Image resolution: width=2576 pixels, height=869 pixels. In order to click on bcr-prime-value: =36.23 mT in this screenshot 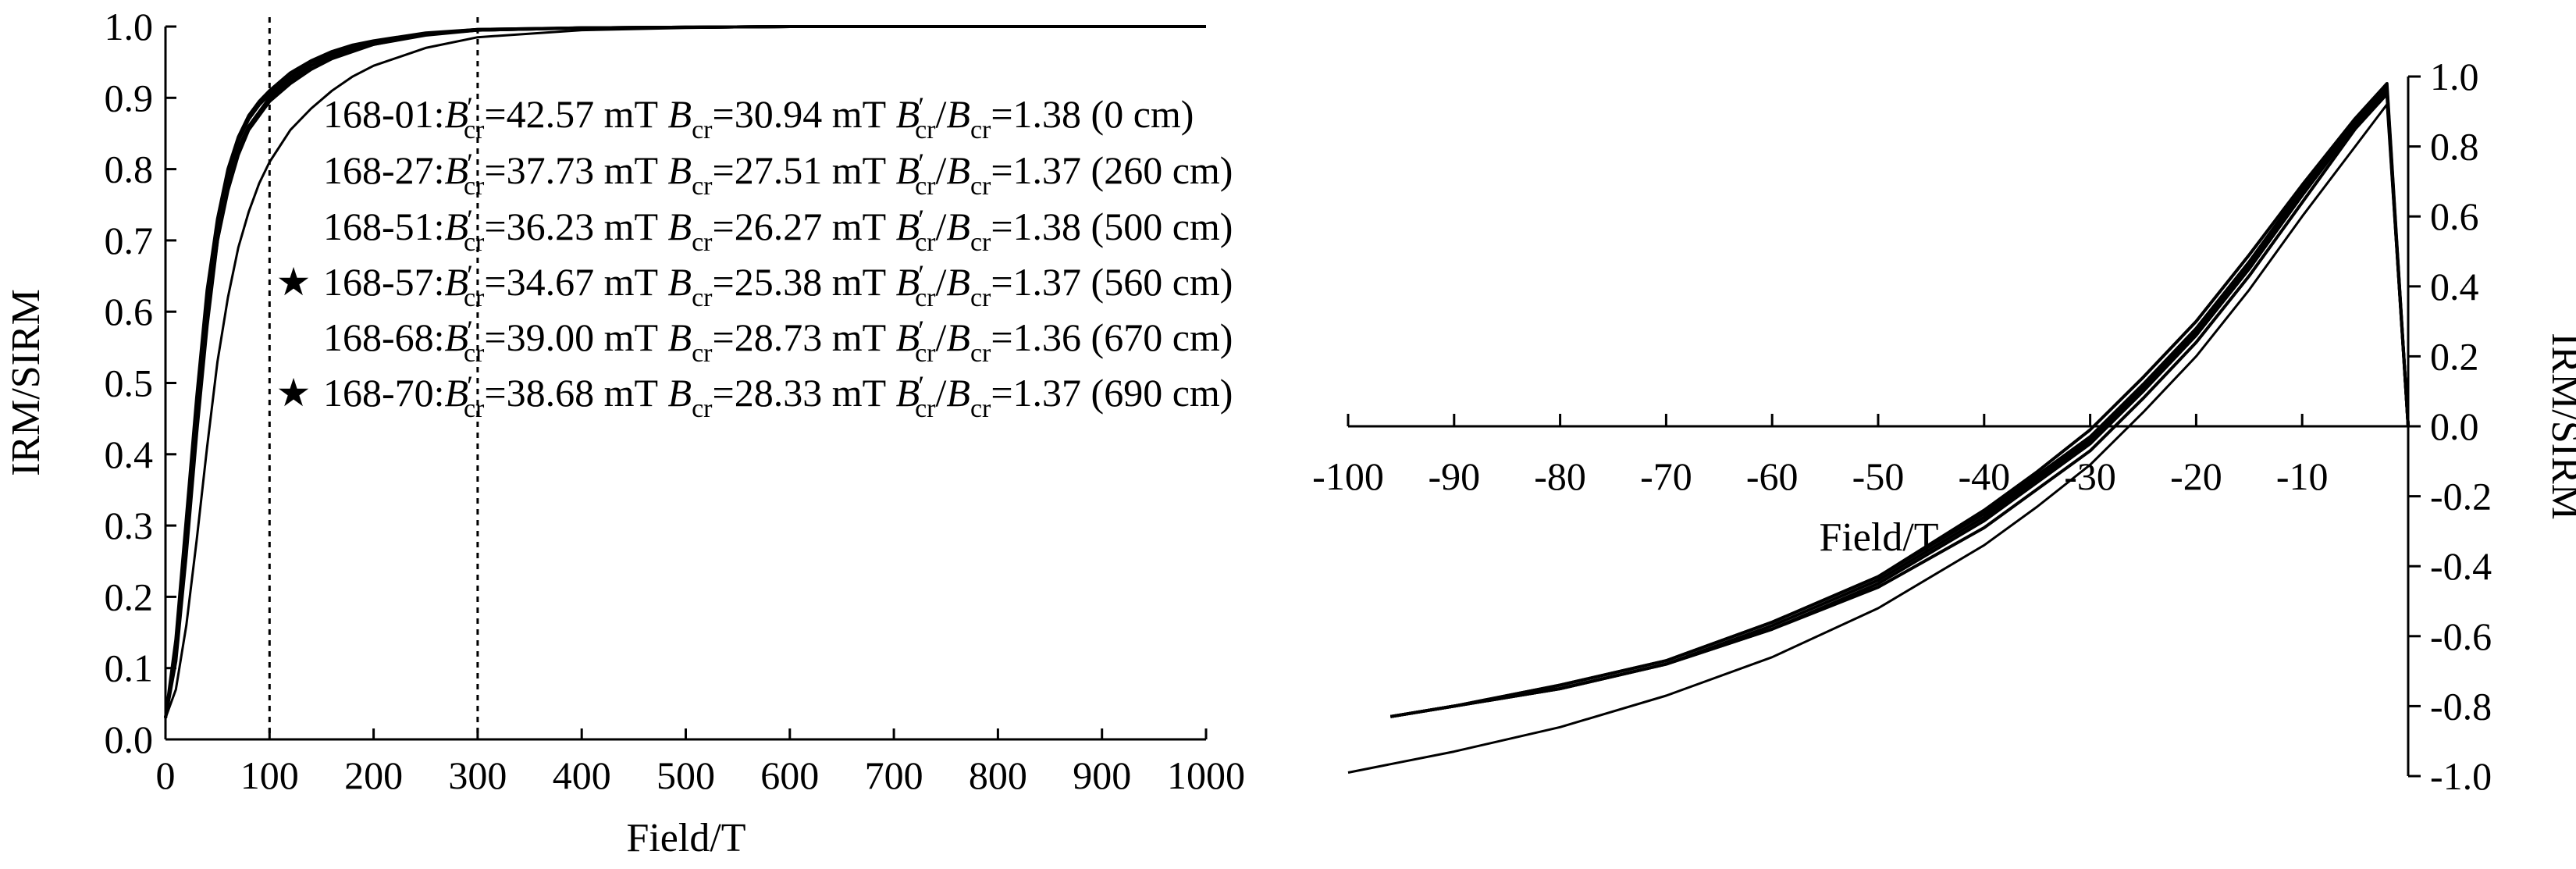, I will do `click(571, 226)`.